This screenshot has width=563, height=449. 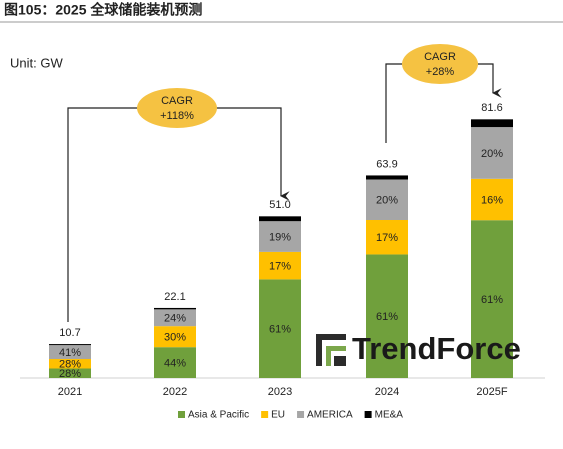 What do you see at coordinates (387, 392) in the screenshot?
I see `x-tick-label: 2024` at bounding box center [387, 392].